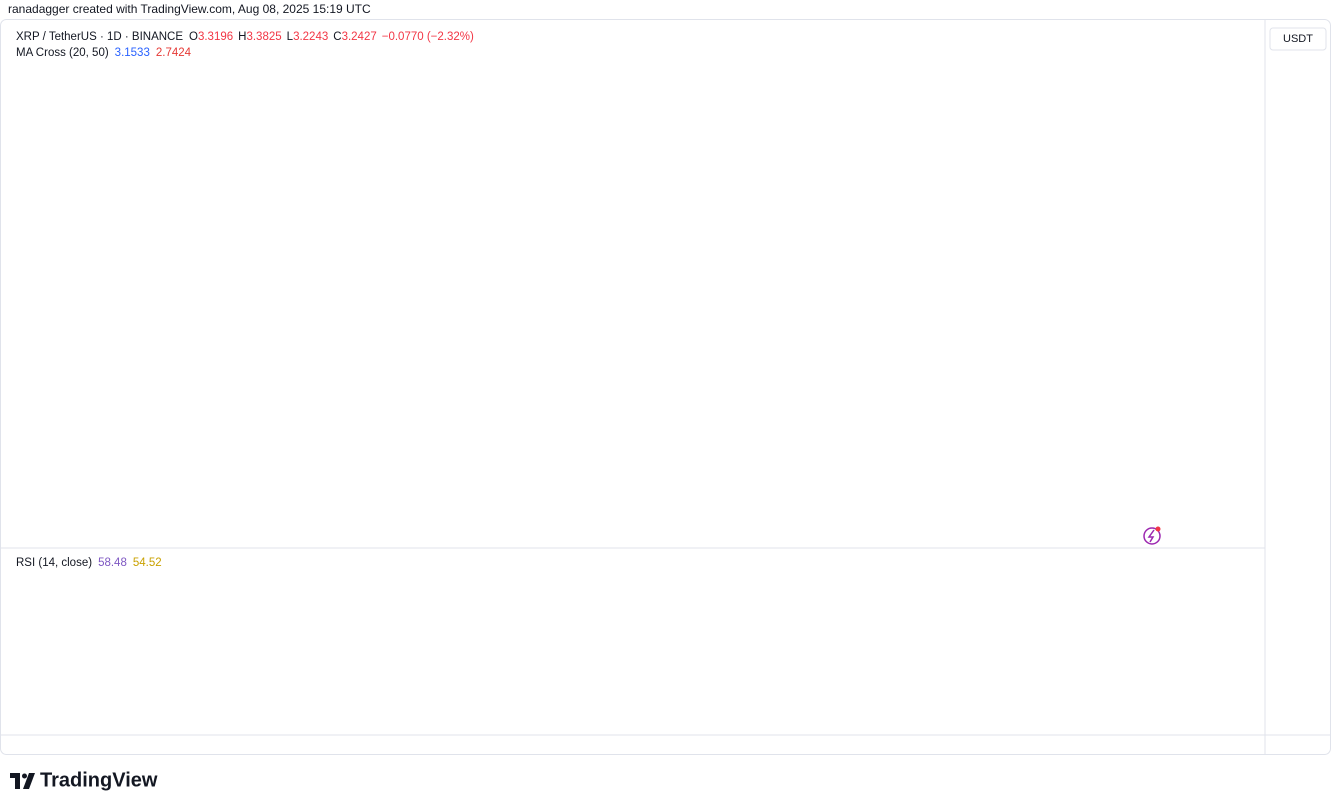  What do you see at coordinates (1158, 529) in the screenshot?
I see `icon-dot` at bounding box center [1158, 529].